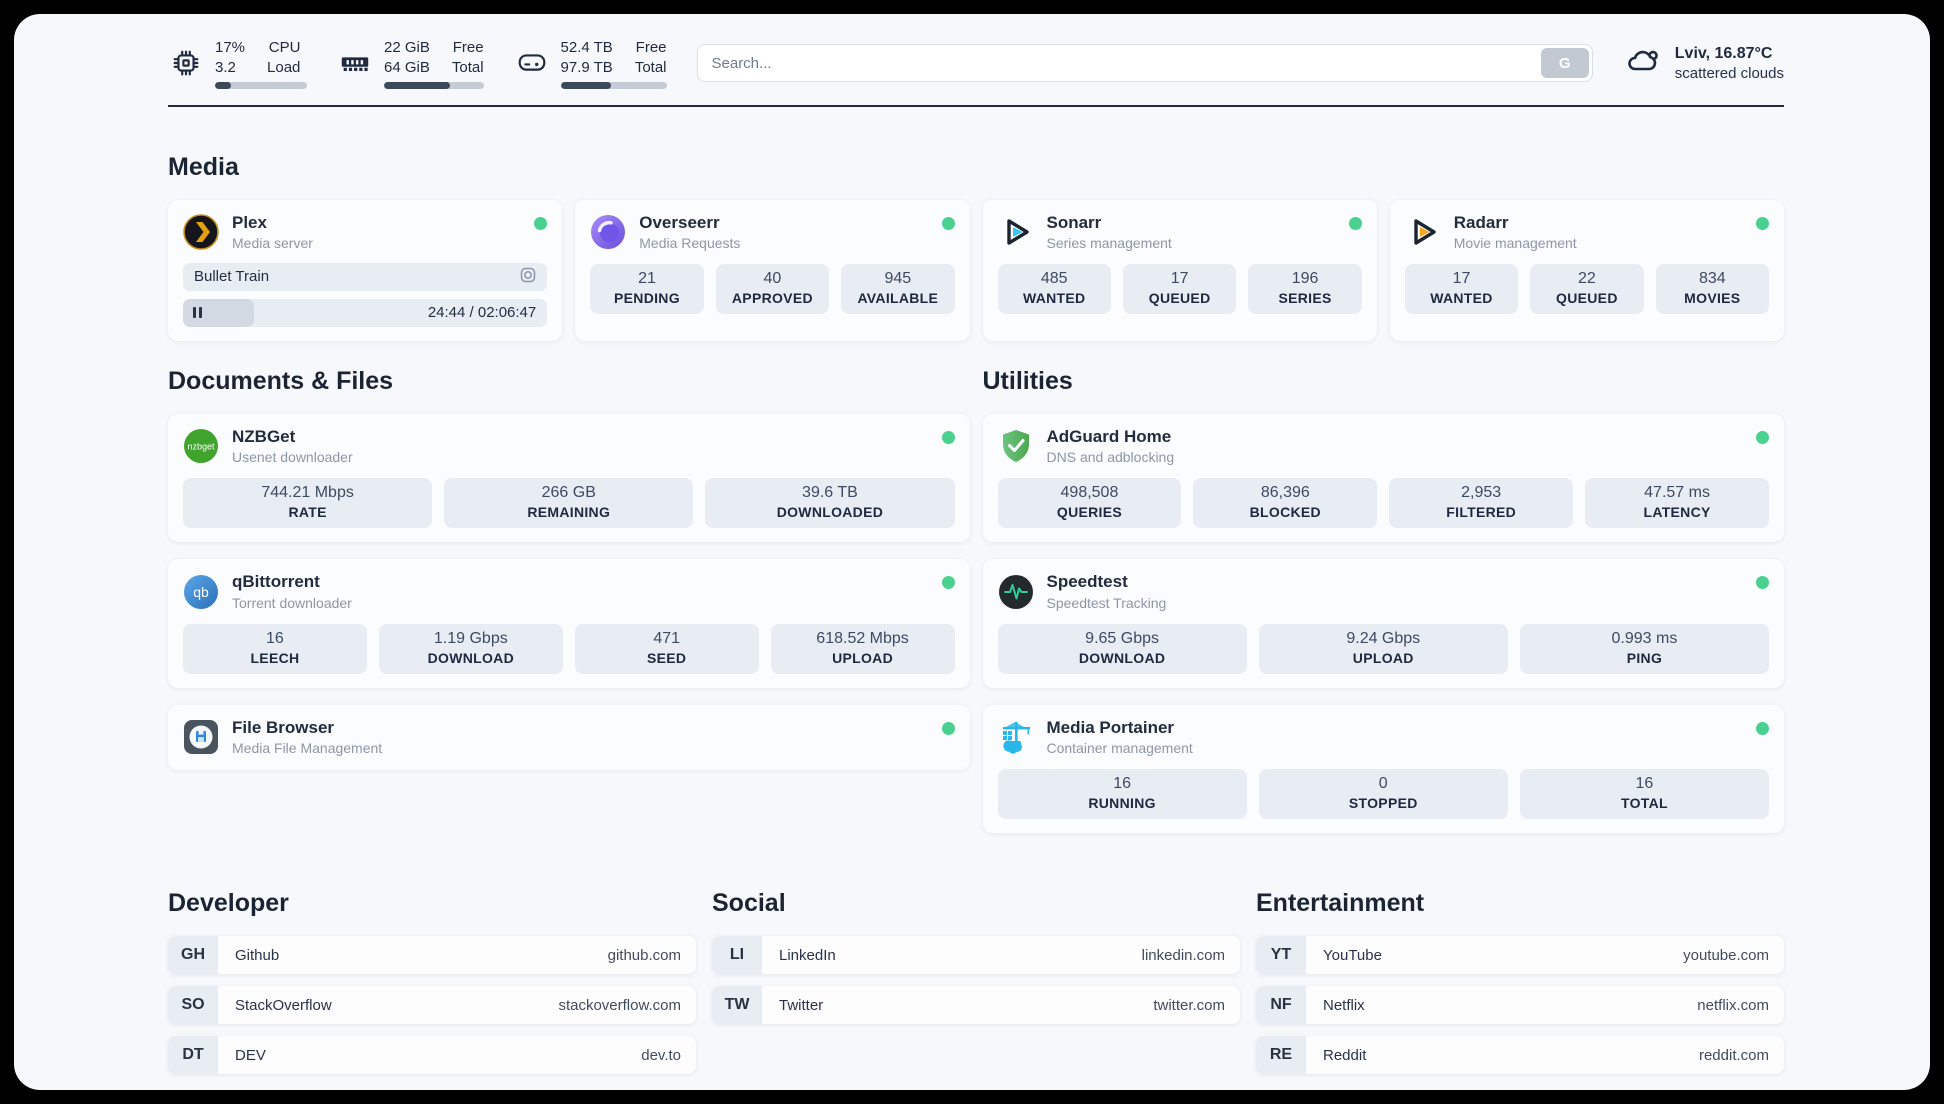  I want to click on app-name: Plex, so click(249, 222).